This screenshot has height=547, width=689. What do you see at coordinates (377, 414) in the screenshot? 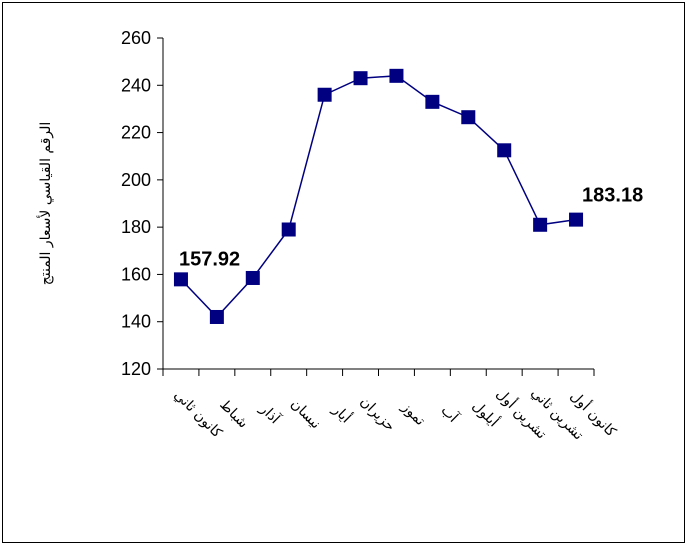
I see `x-category-label: حزيران` at bounding box center [377, 414].